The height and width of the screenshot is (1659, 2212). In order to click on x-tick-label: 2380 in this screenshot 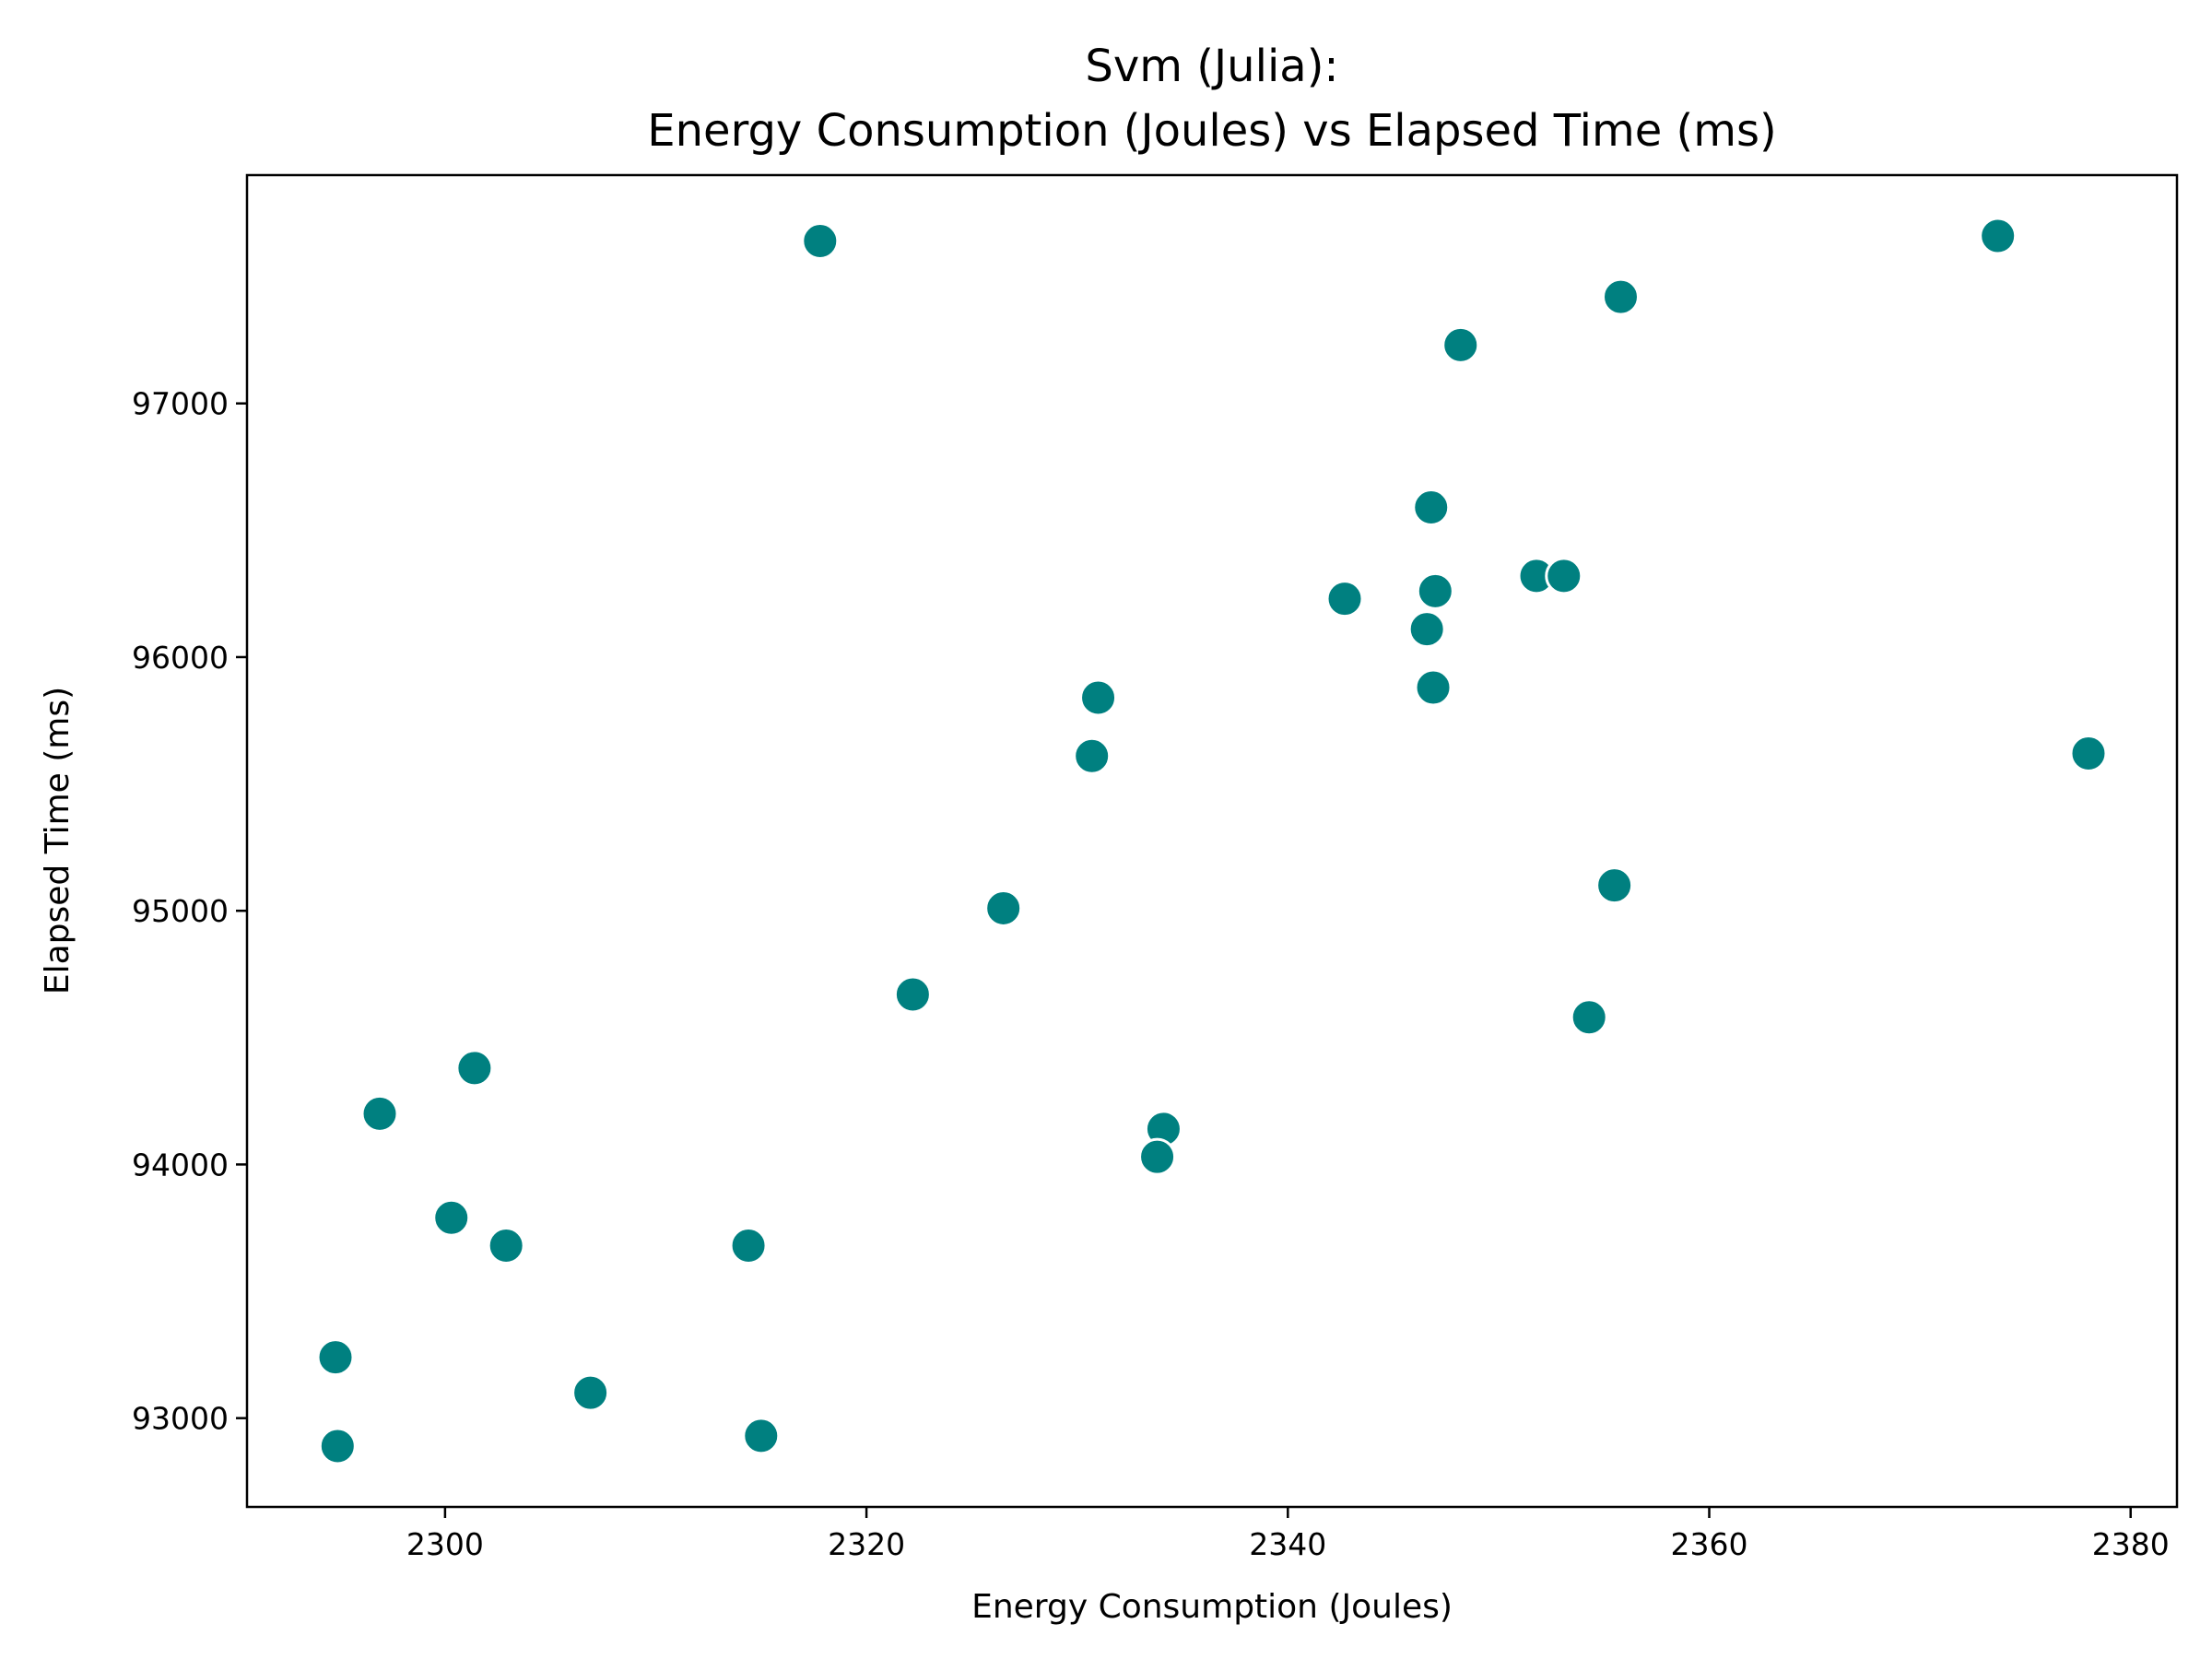, I will do `click(2131, 1544)`.